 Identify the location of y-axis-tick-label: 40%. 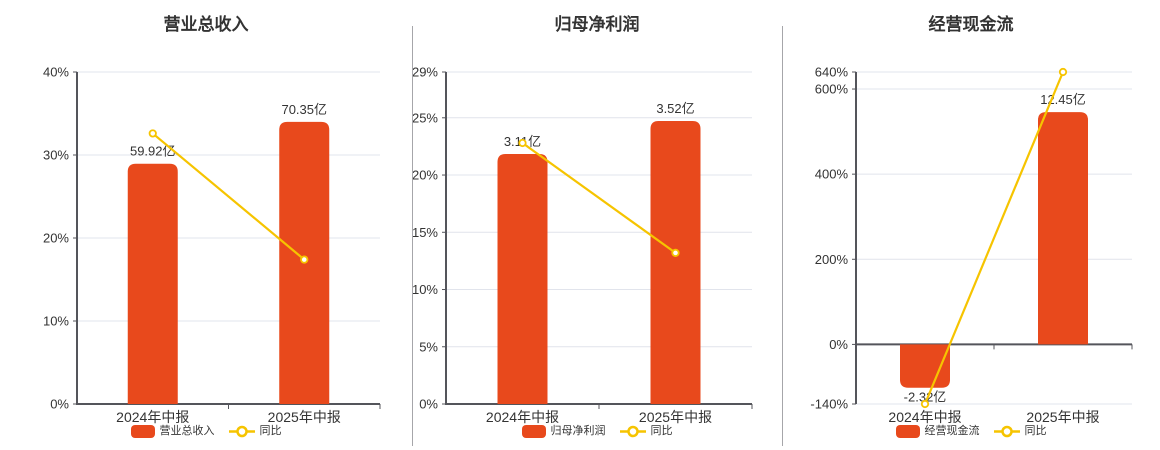
(56, 72).